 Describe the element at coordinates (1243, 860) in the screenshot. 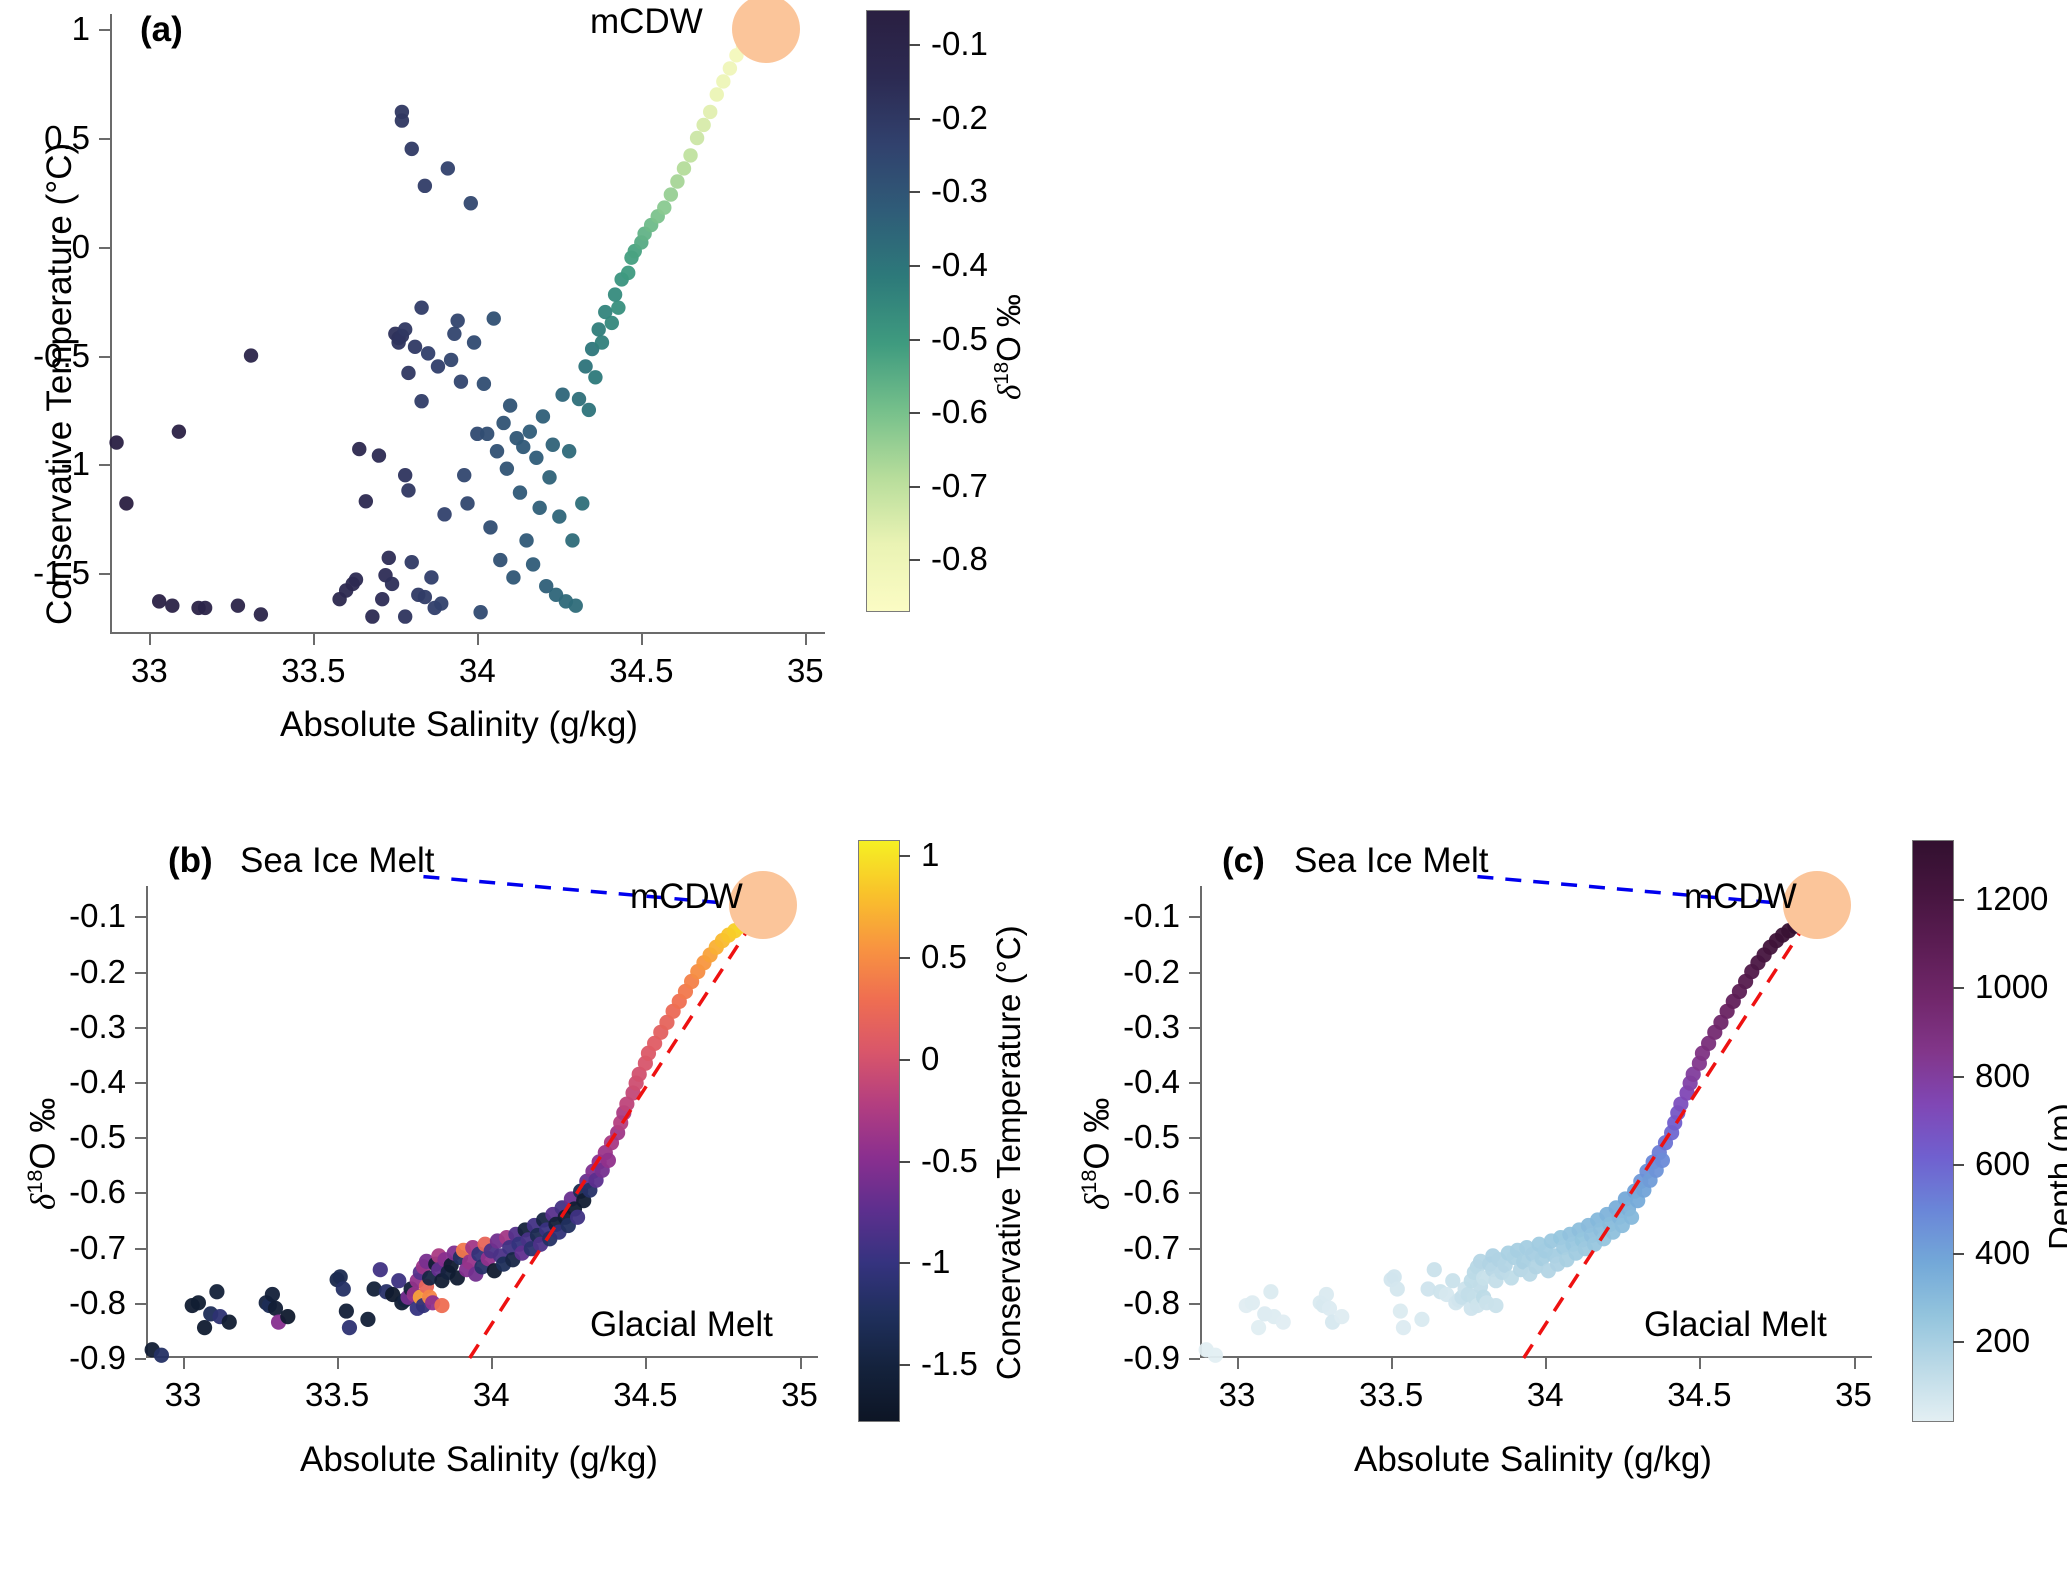

I see `panel-c-tag: (c)` at that location.